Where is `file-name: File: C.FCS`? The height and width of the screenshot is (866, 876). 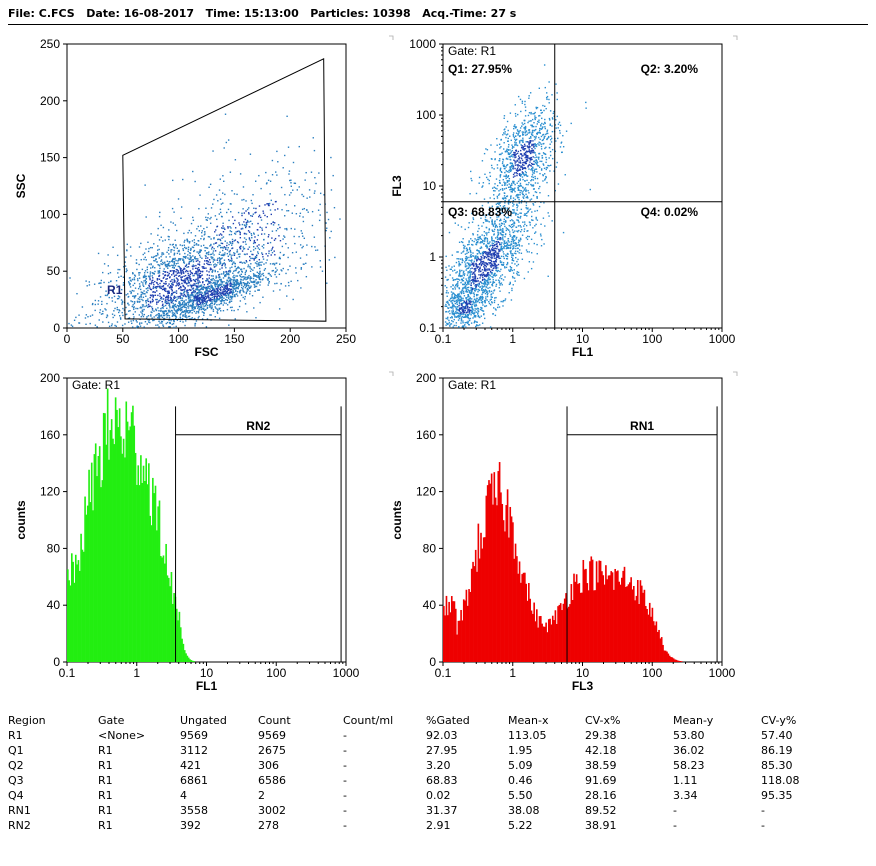 file-name: File: C.FCS is located at coordinates (41, 13).